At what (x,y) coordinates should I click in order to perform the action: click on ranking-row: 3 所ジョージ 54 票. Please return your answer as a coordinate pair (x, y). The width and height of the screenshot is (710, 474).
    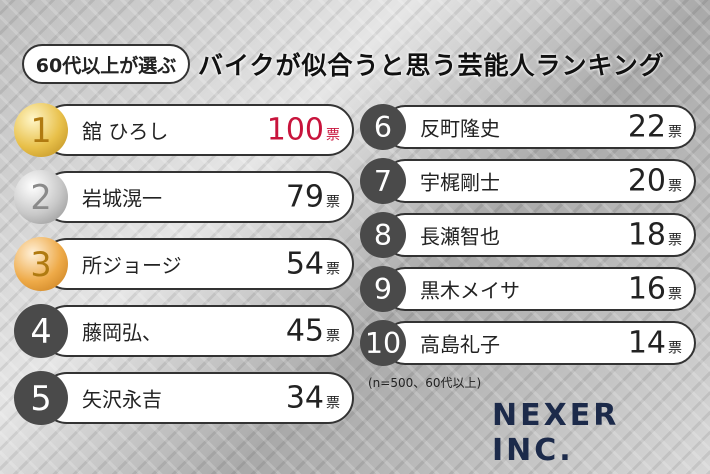
    Looking at the image, I should click on (184, 264).